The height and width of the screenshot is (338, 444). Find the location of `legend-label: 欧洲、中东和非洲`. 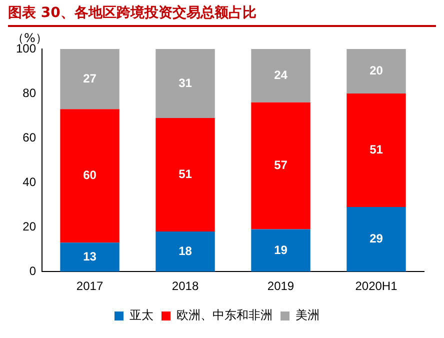

legend-label: 欧洲、中东和非洲 is located at coordinates (224, 315).